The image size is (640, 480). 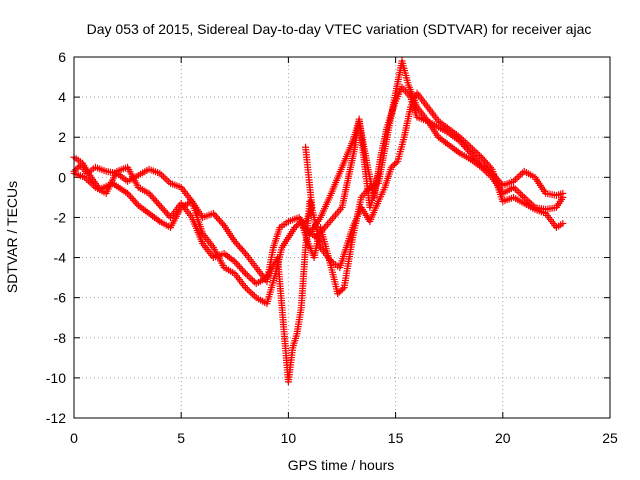 I want to click on x-tick-label: 20, so click(x=503, y=438).